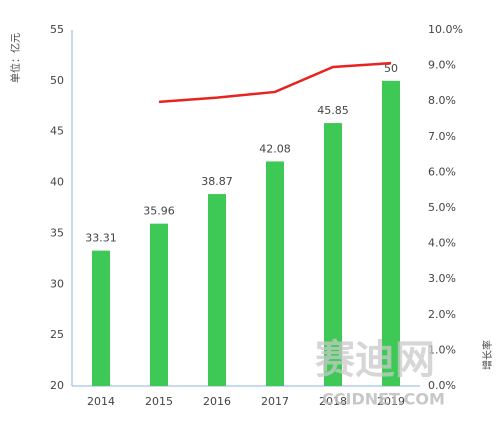  I want to click on x-tick-label: 2014, so click(101, 401).